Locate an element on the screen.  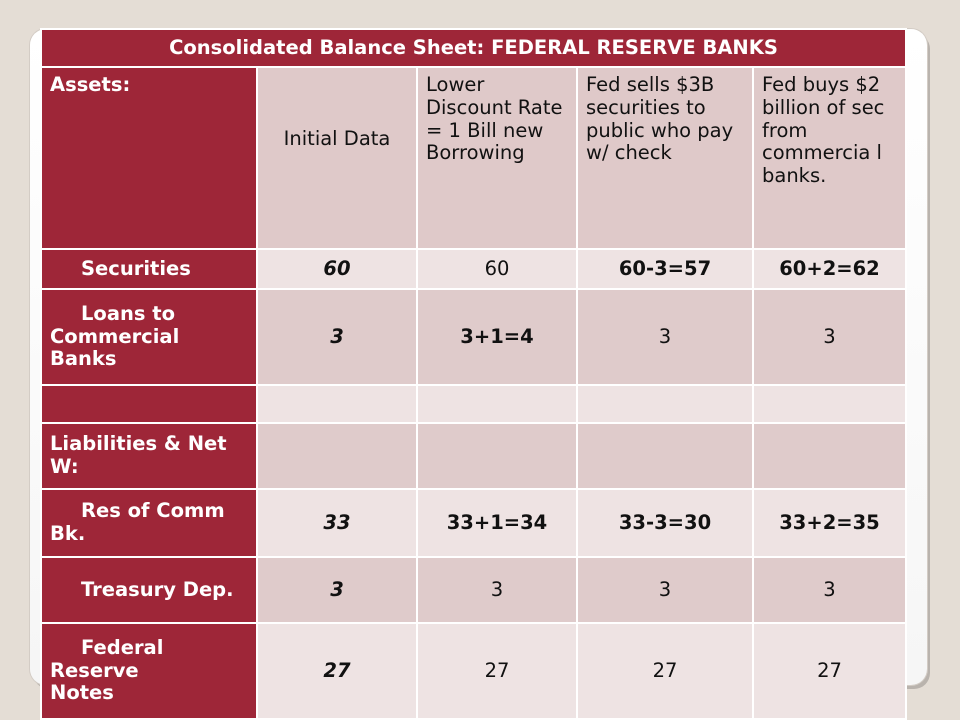
row-label-securities: Securities is located at coordinates (149, 269).